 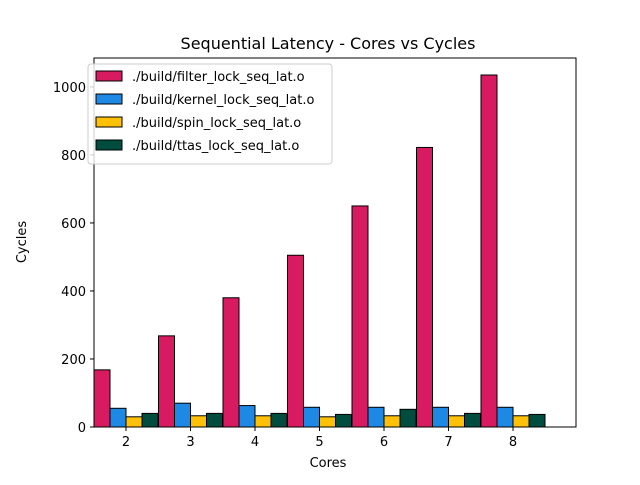 I want to click on y-tick-label: 400, so click(x=73, y=292).